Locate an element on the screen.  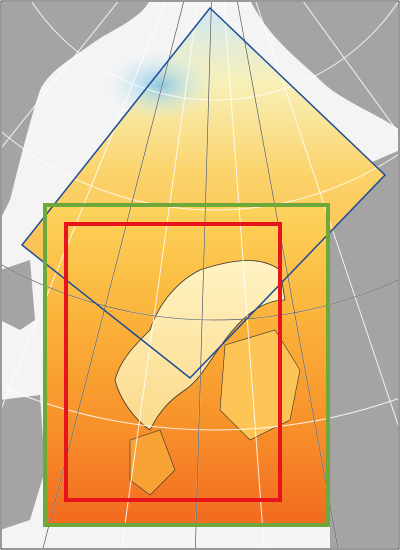
land-greenland is located at coordinates (75, 109).